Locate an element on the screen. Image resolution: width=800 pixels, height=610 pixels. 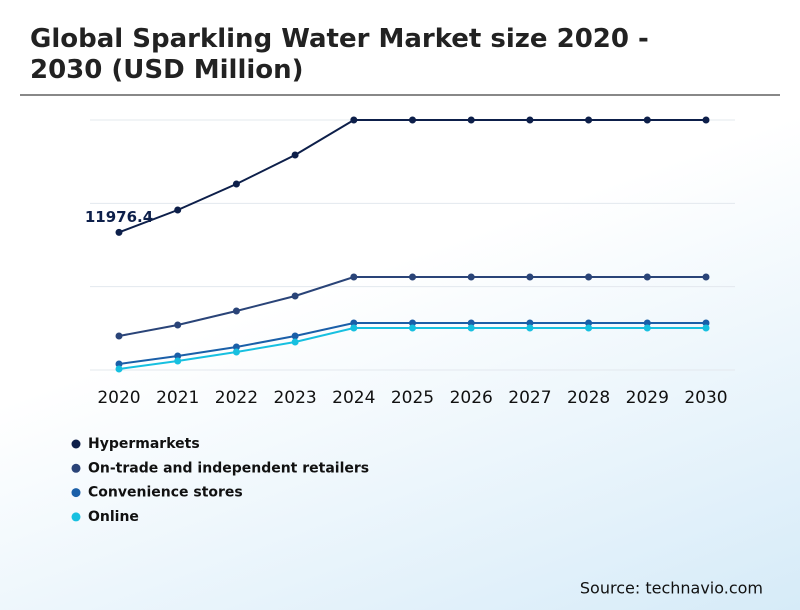
x-tick-label: 2030 is located at coordinates (705, 398).